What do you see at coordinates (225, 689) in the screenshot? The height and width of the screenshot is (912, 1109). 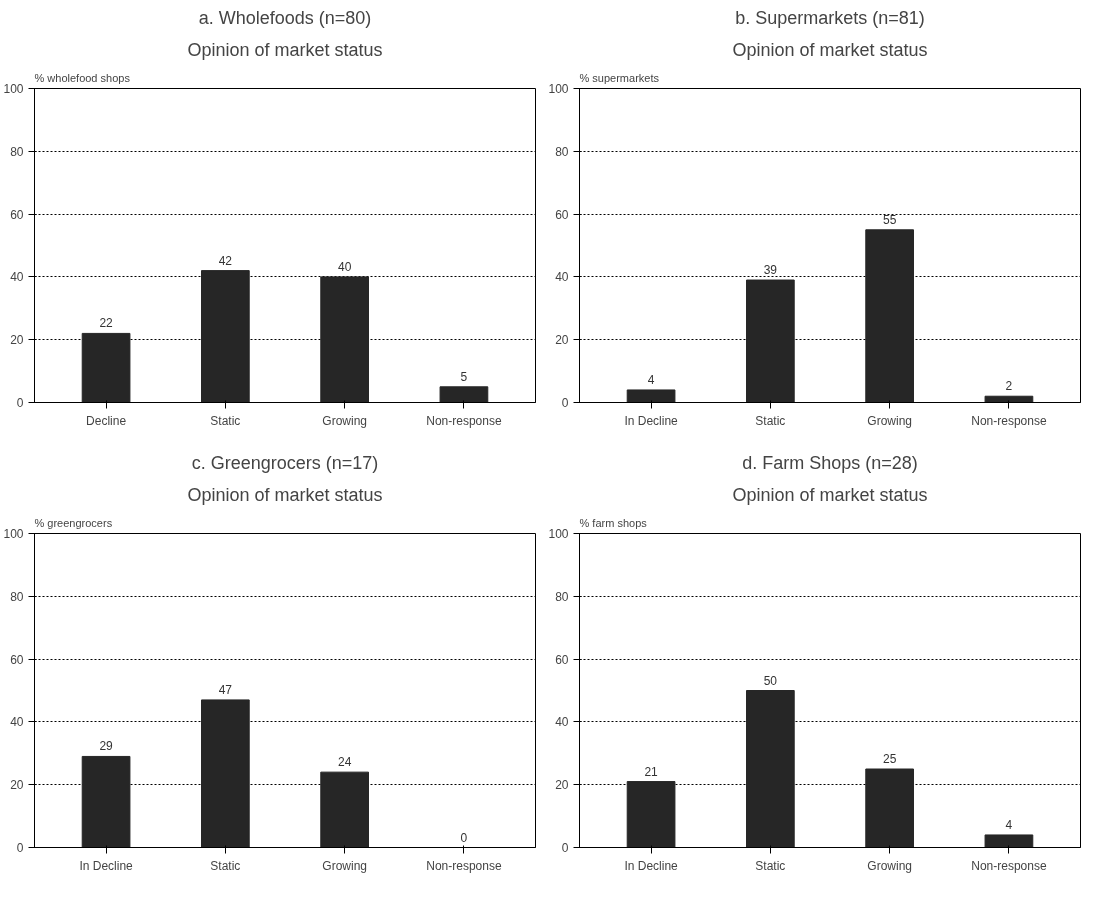 I see `data-label: 47` at bounding box center [225, 689].